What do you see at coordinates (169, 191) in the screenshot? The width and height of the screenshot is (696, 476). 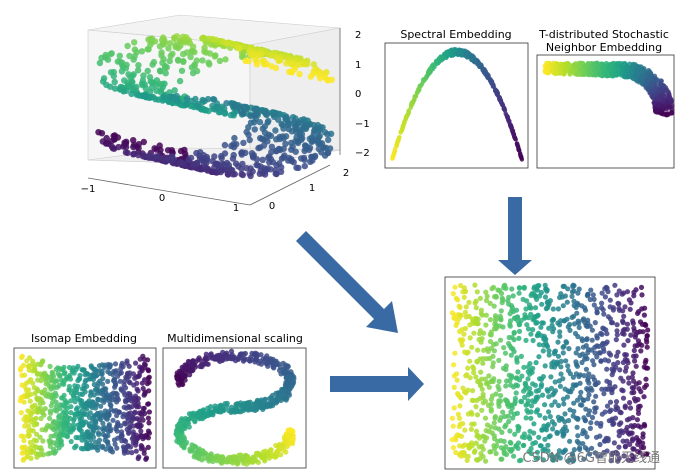 I see `x-axis-line` at bounding box center [169, 191].